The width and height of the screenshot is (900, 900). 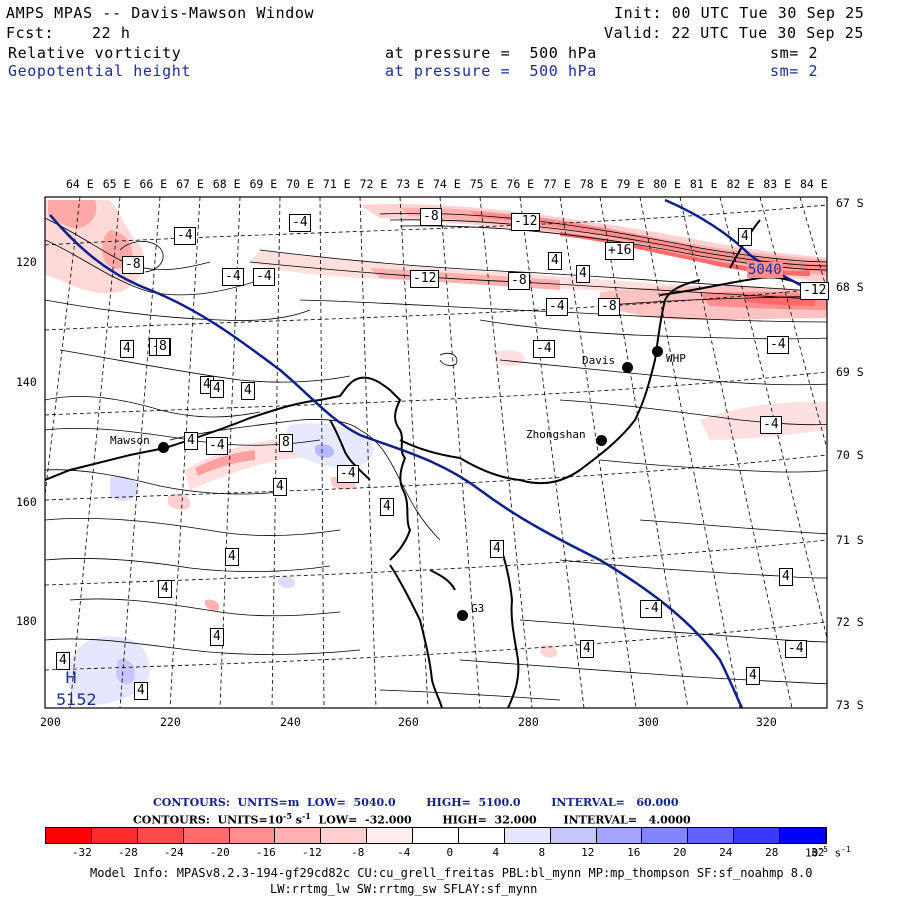 What do you see at coordinates (336, 184) in the screenshot?
I see `top-lon-label: 71 E` at bounding box center [336, 184].